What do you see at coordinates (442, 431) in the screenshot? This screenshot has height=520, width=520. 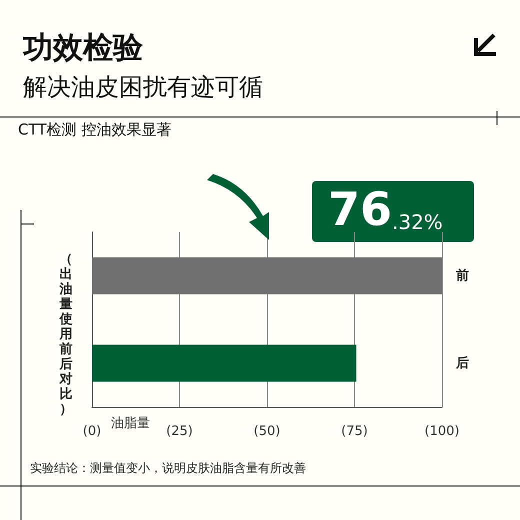 I see `x-tick-label: (100)` at bounding box center [442, 431].